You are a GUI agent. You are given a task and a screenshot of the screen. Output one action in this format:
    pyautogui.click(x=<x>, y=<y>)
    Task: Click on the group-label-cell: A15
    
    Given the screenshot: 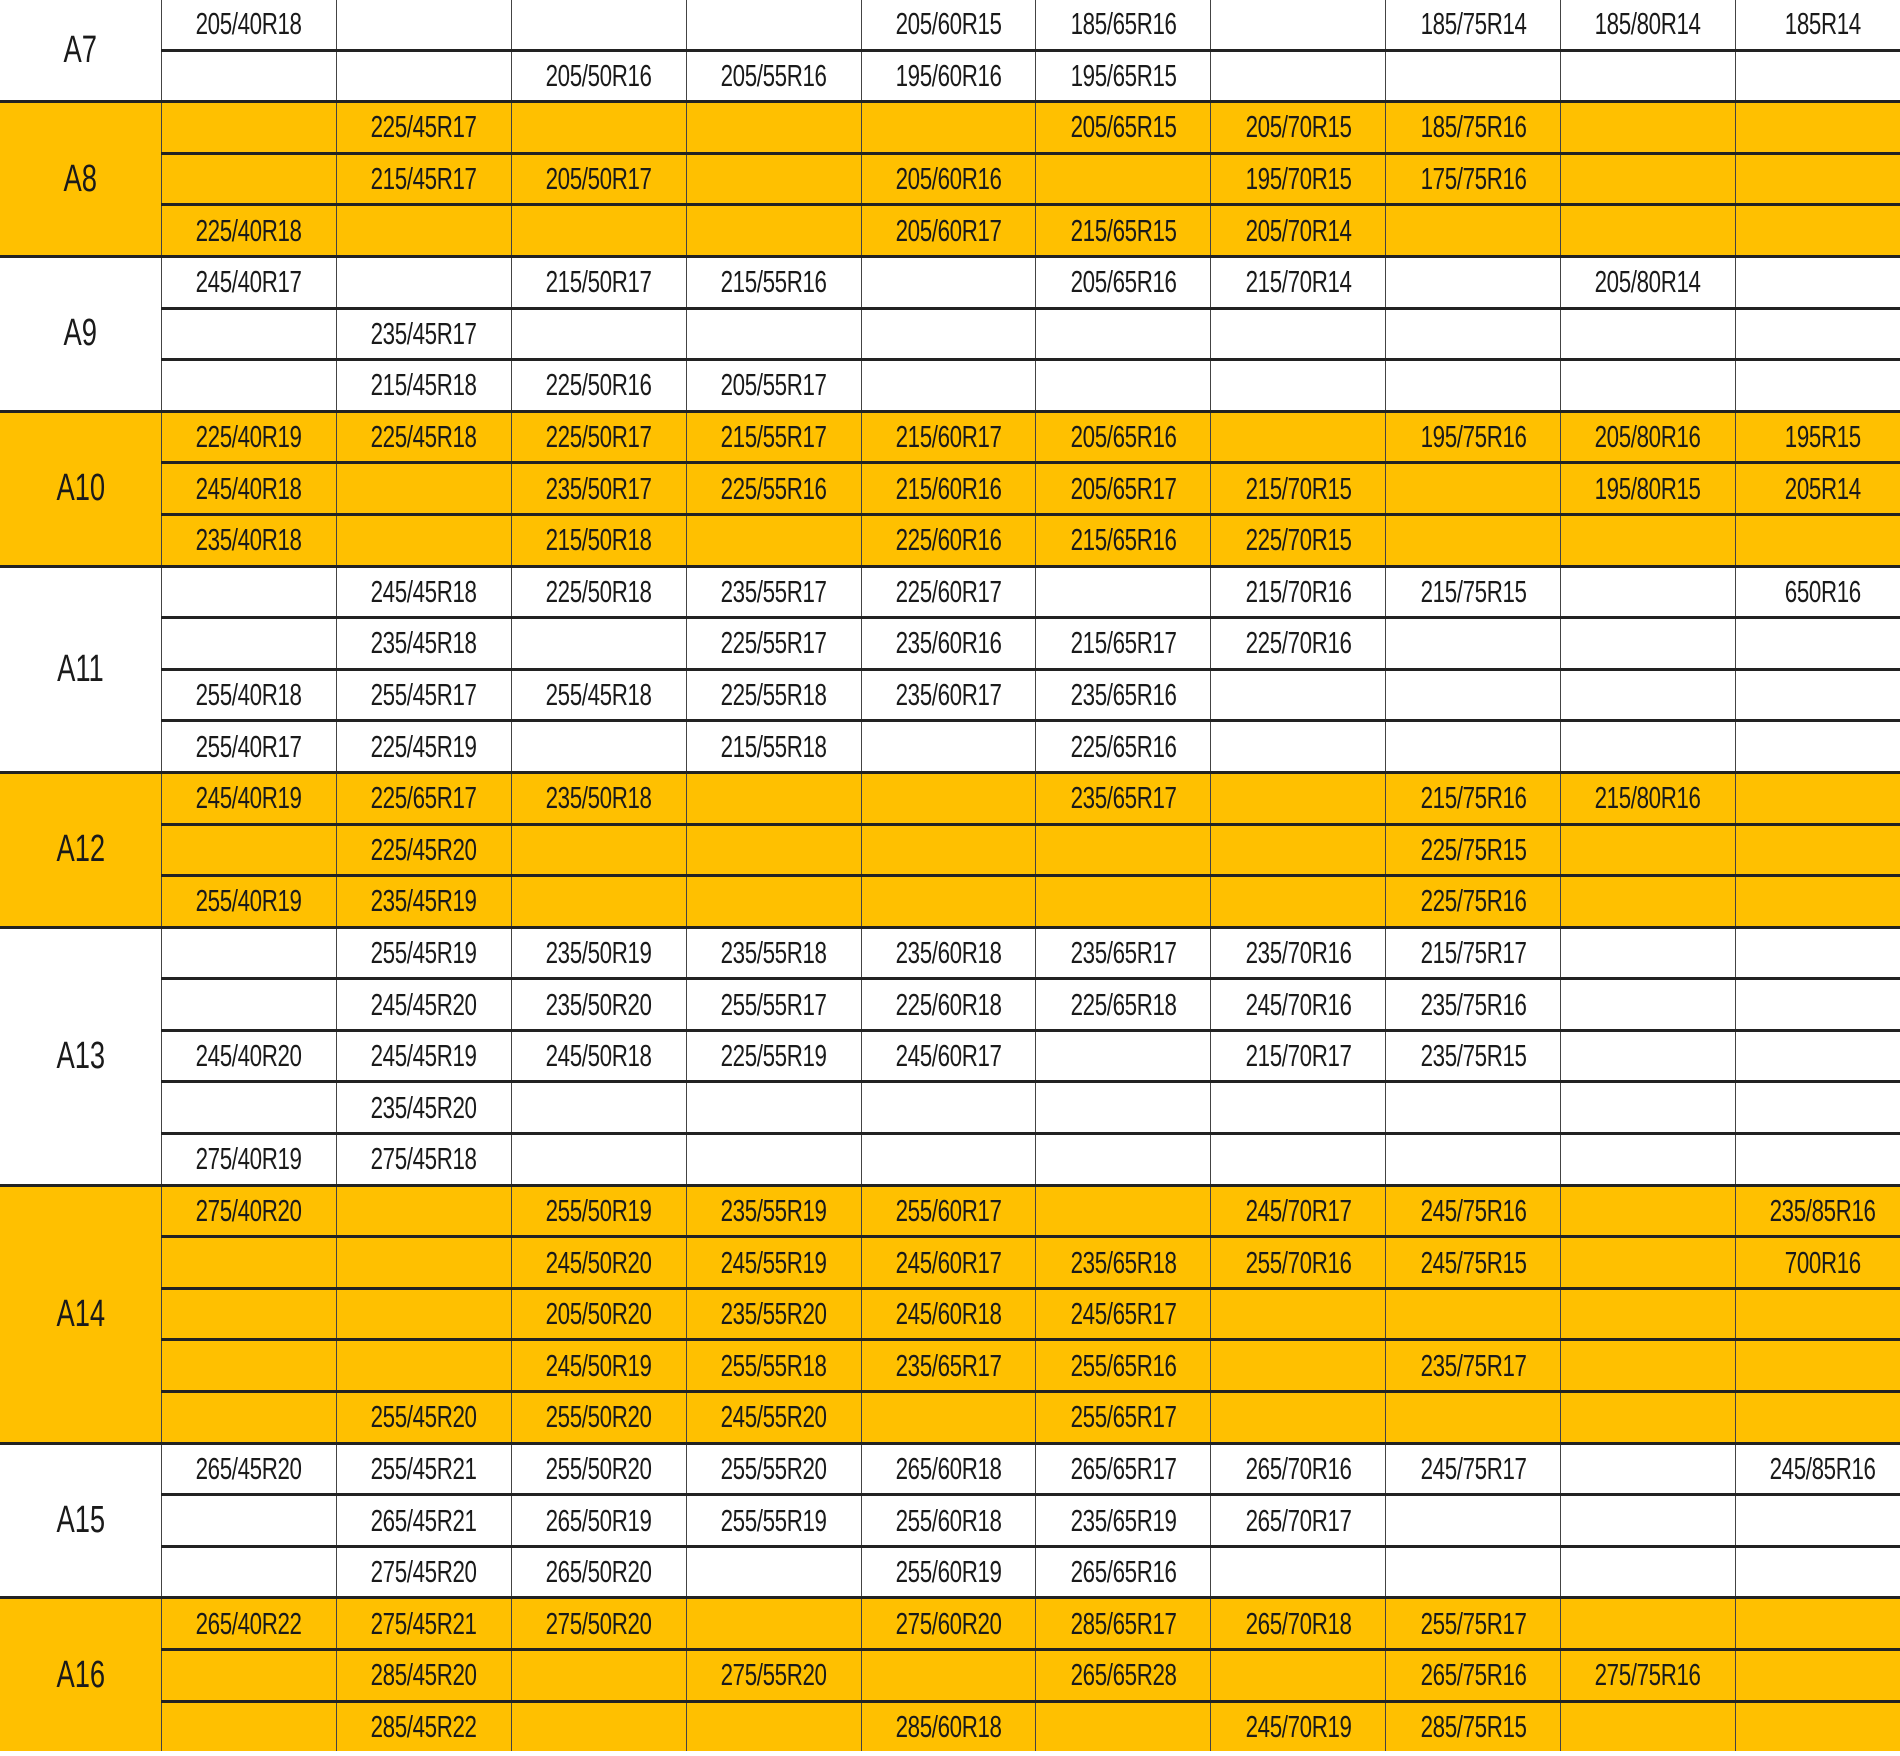 What is the action you would take?
    pyautogui.click(x=81, y=1519)
    